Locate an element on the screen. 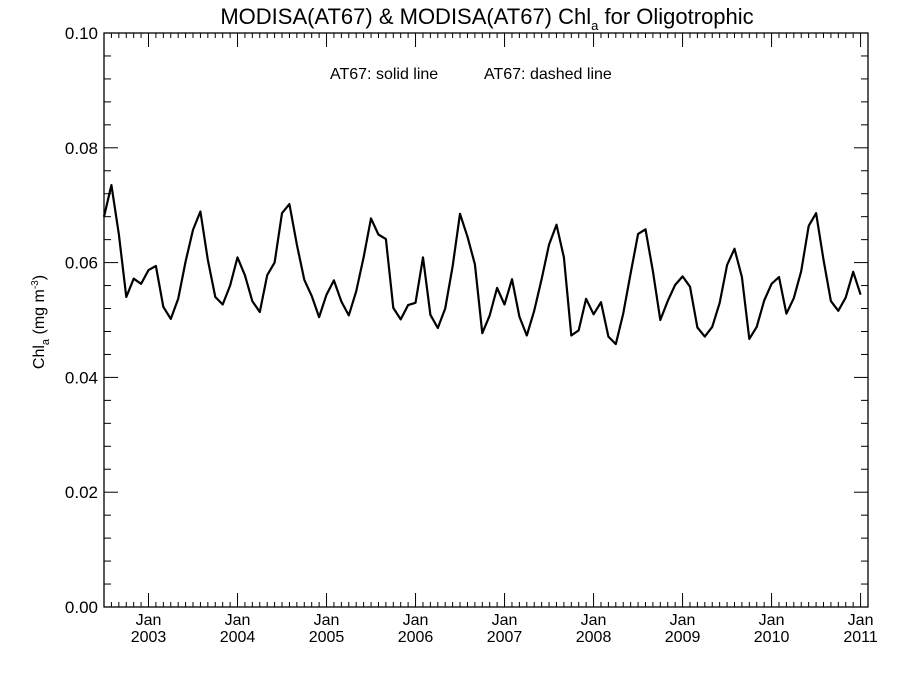 This screenshot has height=675, width=900. y-tick-label: 0.08 is located at coordinates (81, 148).